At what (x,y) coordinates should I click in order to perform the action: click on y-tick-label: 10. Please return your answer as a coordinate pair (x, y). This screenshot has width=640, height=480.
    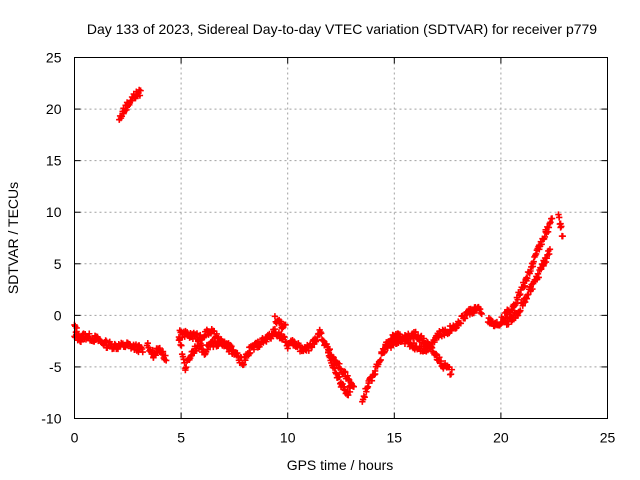
    Looking at the image, I should click on (54, 212).